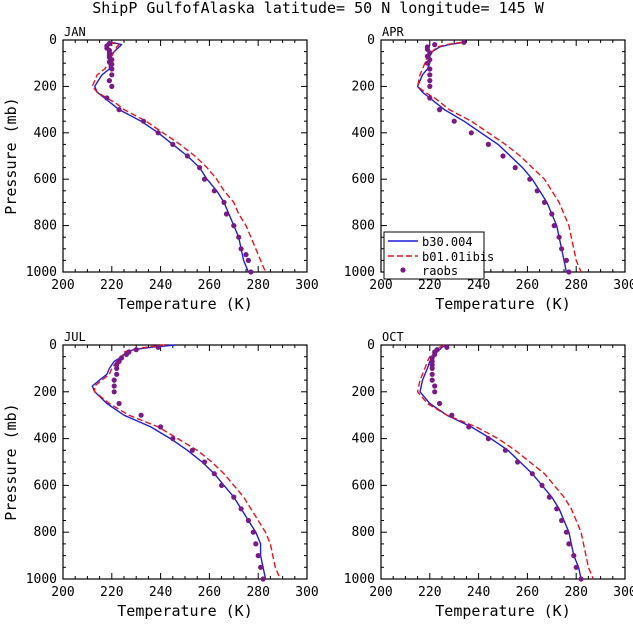  I want to click on series-b01-line, so click(505, 462).